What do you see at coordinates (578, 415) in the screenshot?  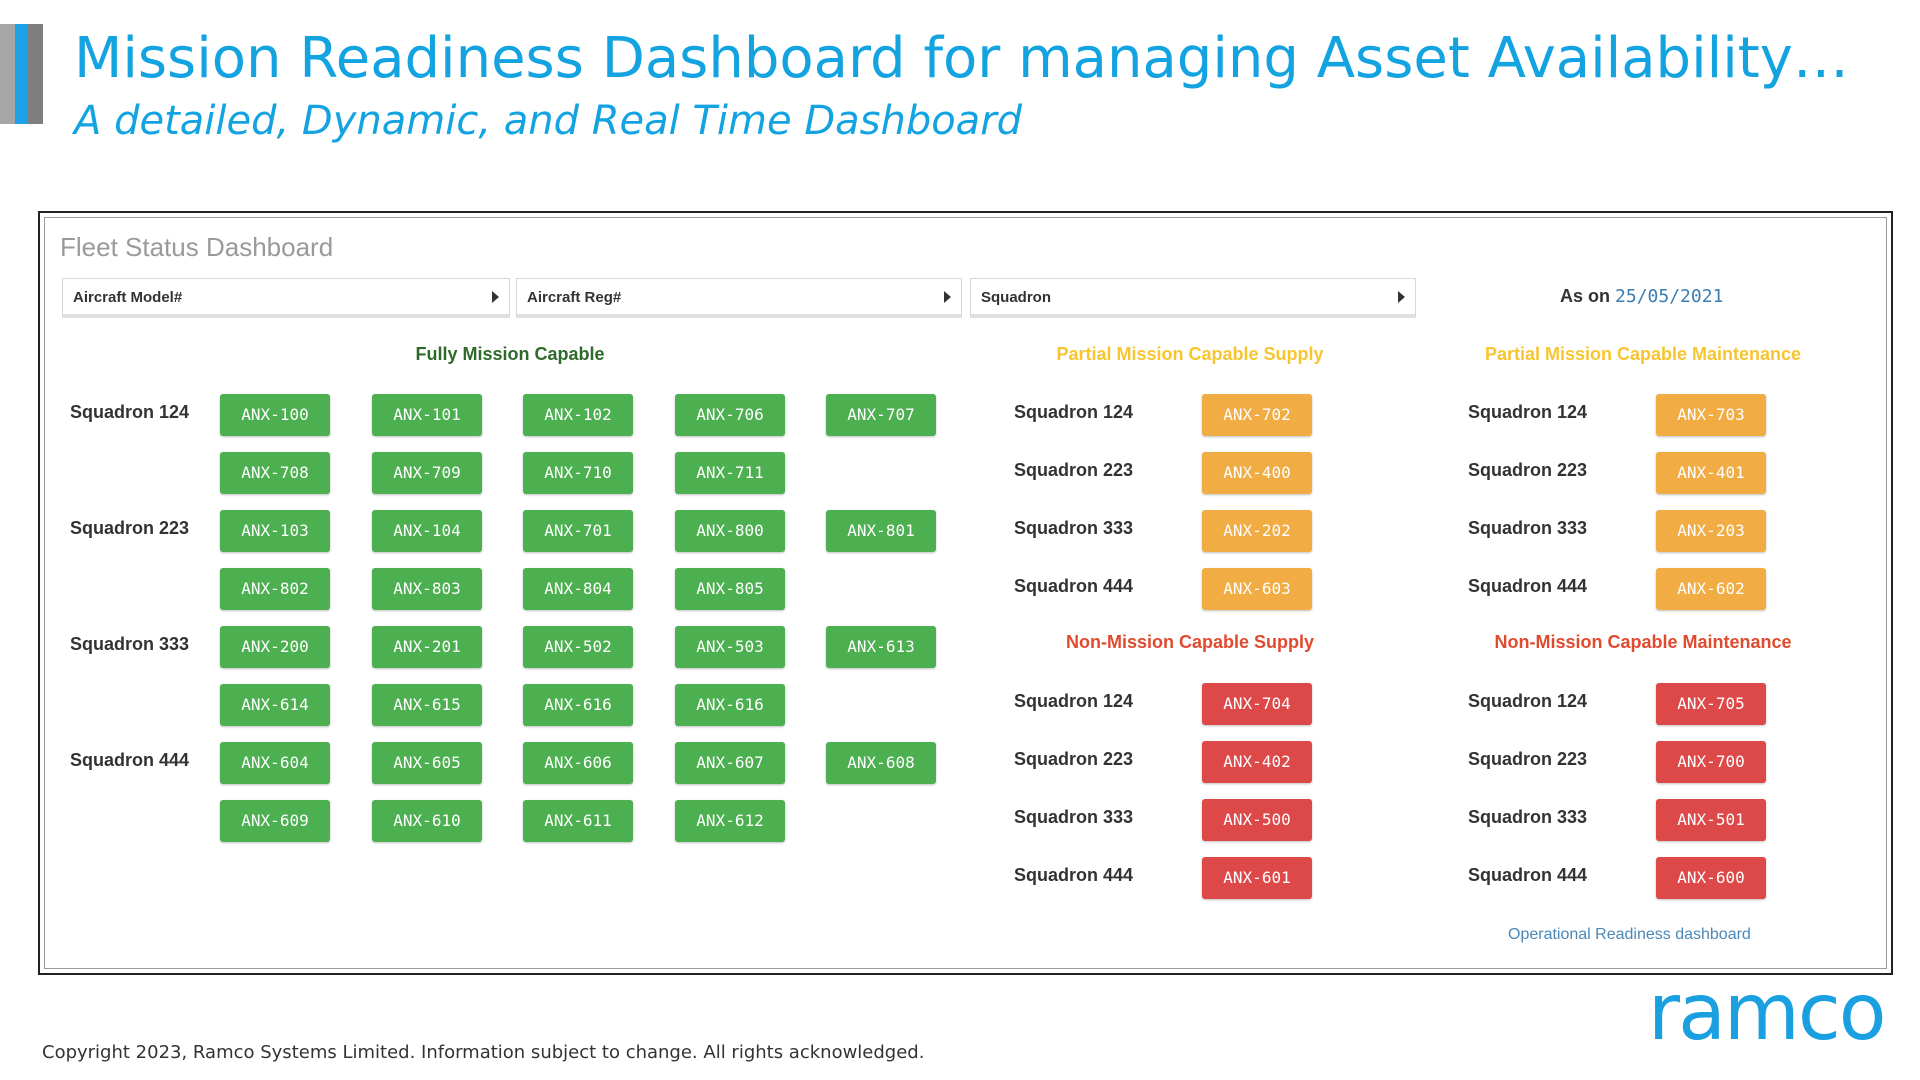 I see `aircraft-tile: ANX-102` at bounding box center [578, 415].